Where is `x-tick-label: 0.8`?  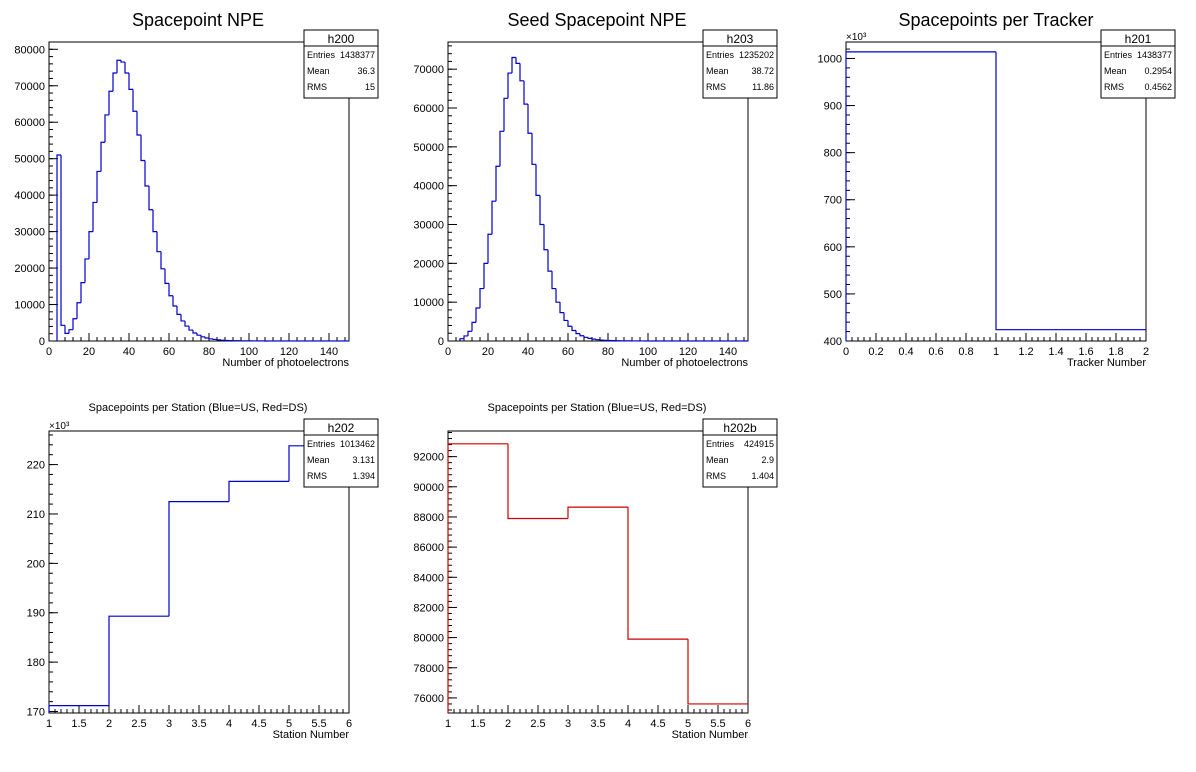
x-tick-label: 0.8 is located at coordinates (965, 352).